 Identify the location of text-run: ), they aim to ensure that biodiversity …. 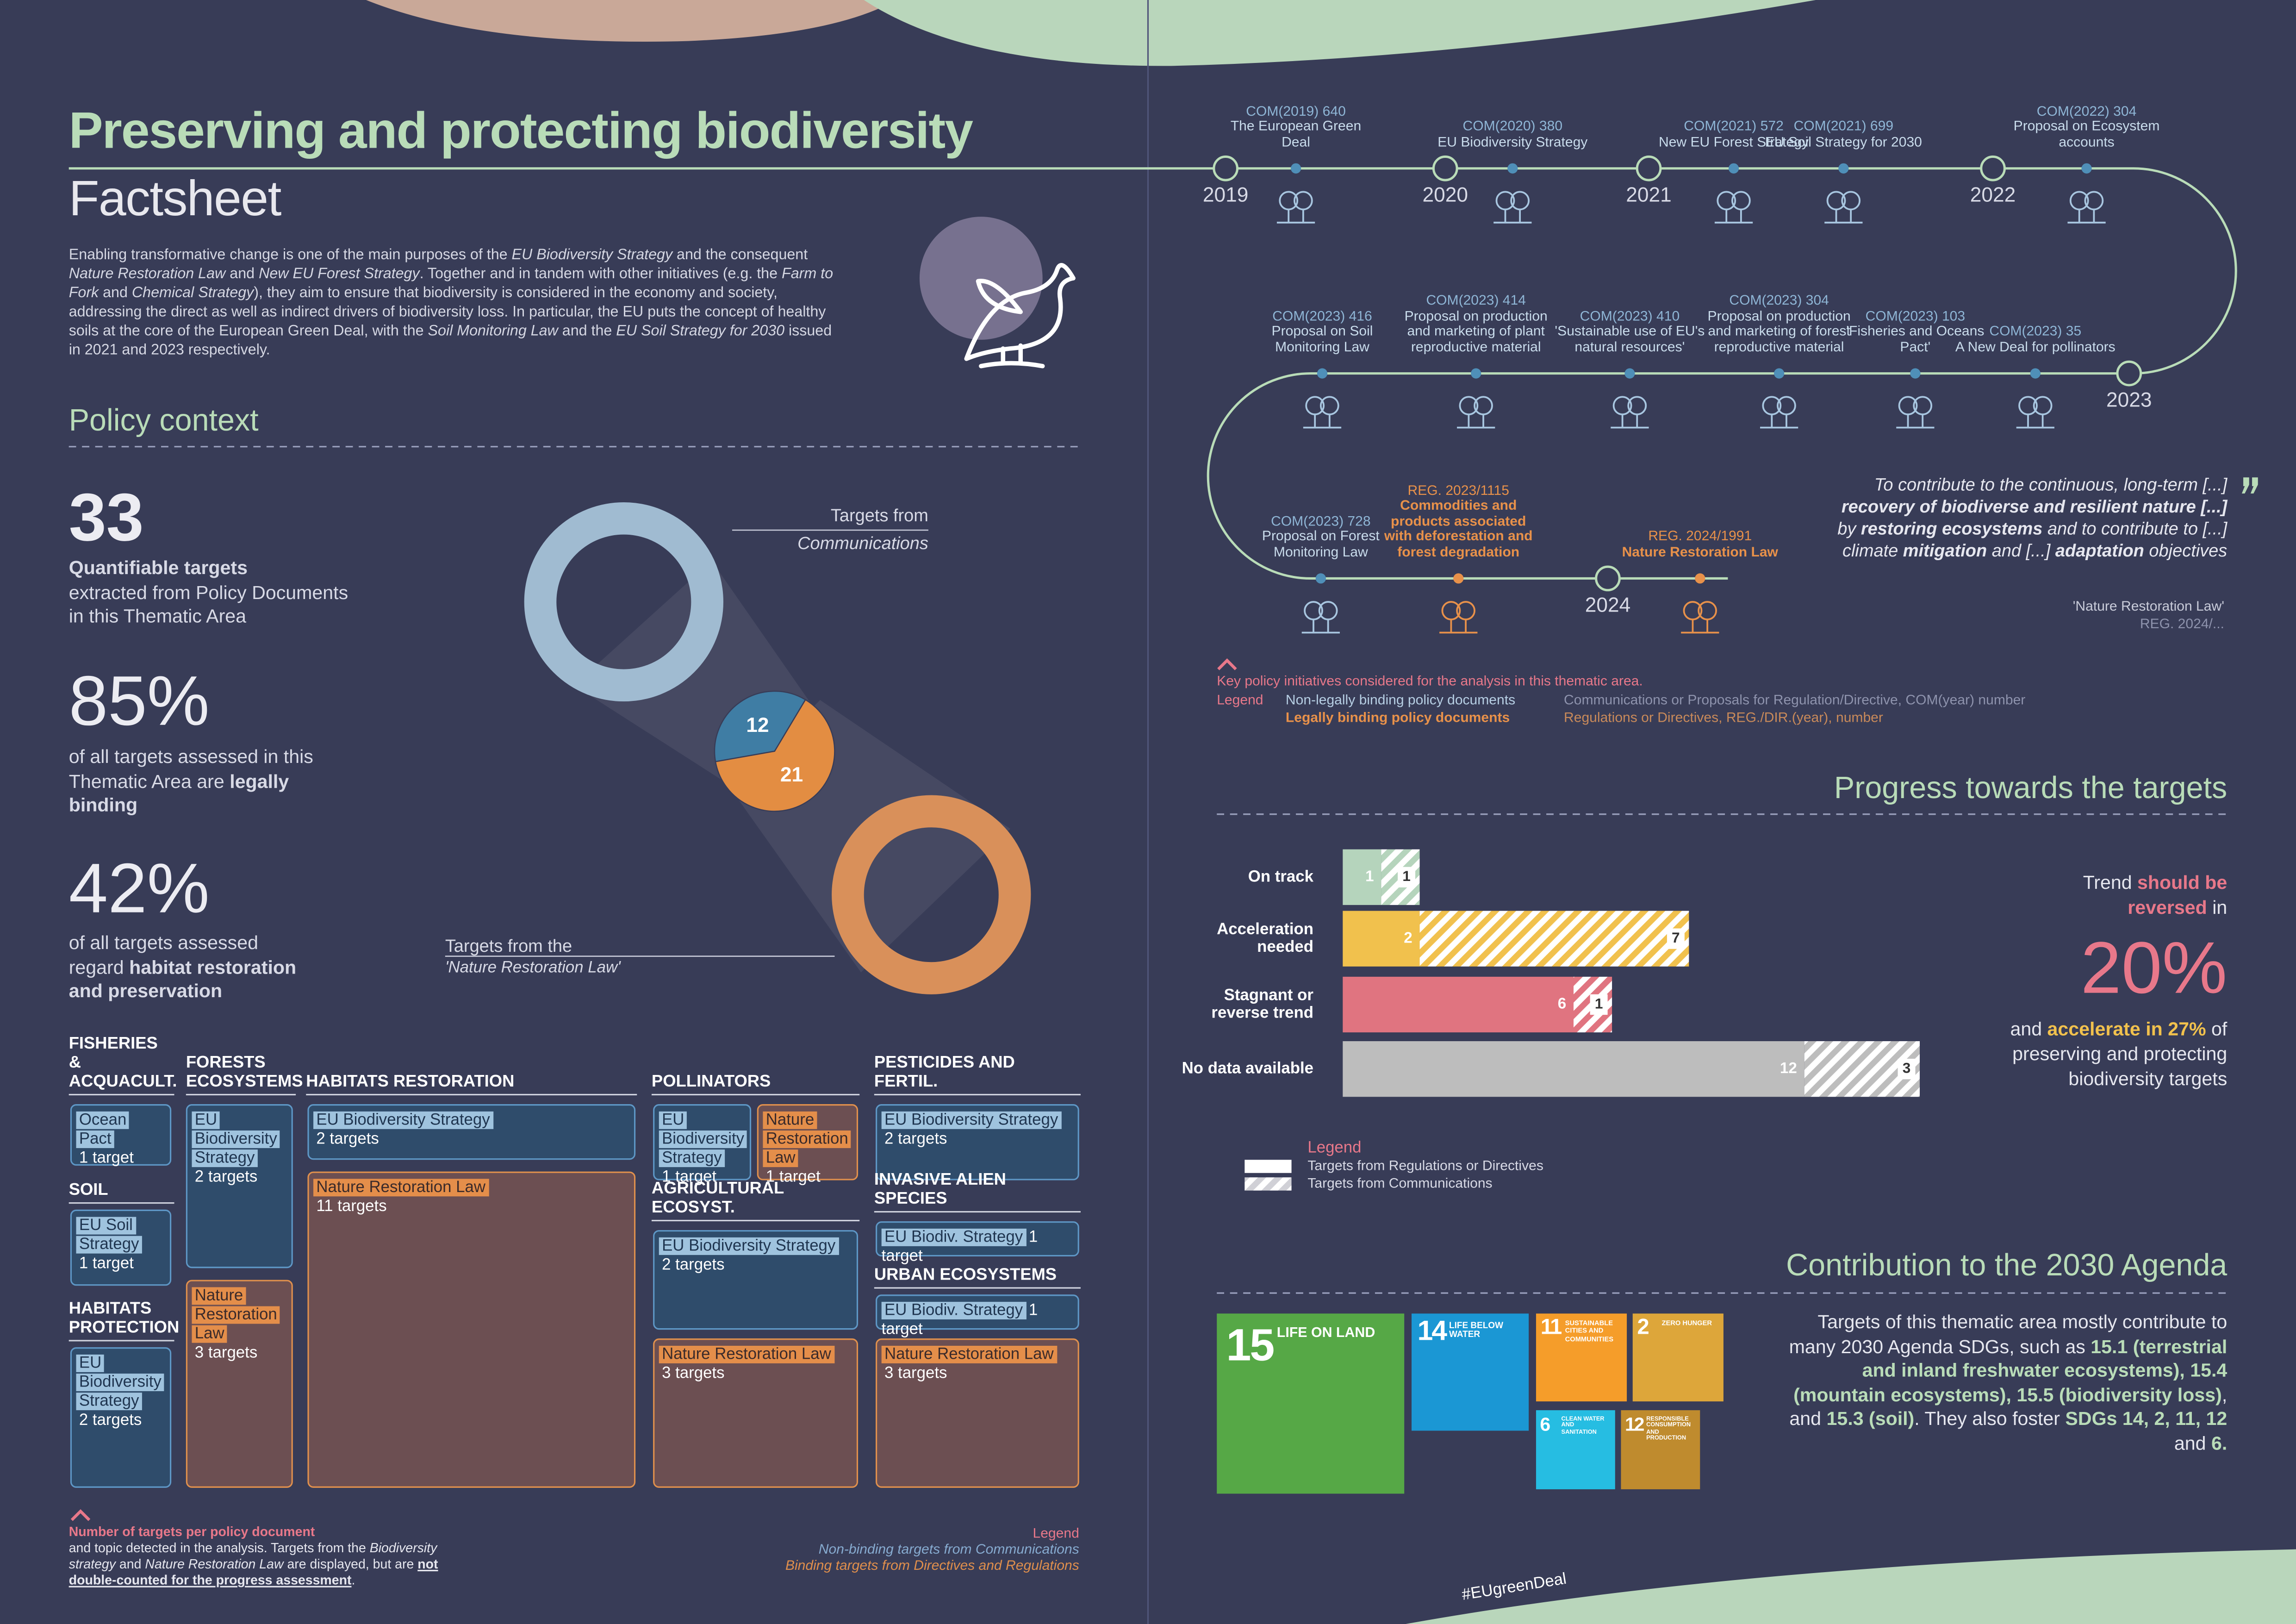
(447, 312).